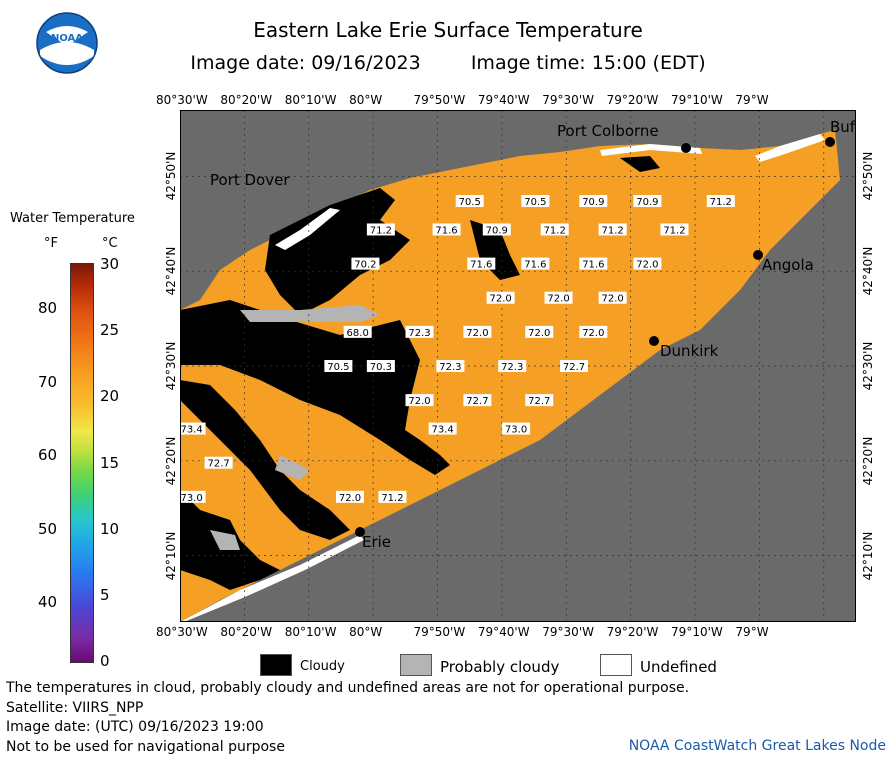  I want to click on legend-unit-c: °C, so click(110, 243).